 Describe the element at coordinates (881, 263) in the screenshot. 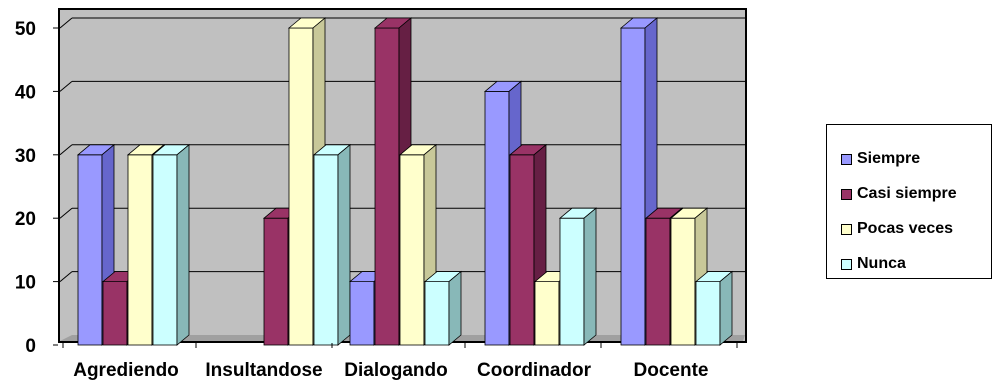

I see `legend-label-nunca: Nunca` at that location.